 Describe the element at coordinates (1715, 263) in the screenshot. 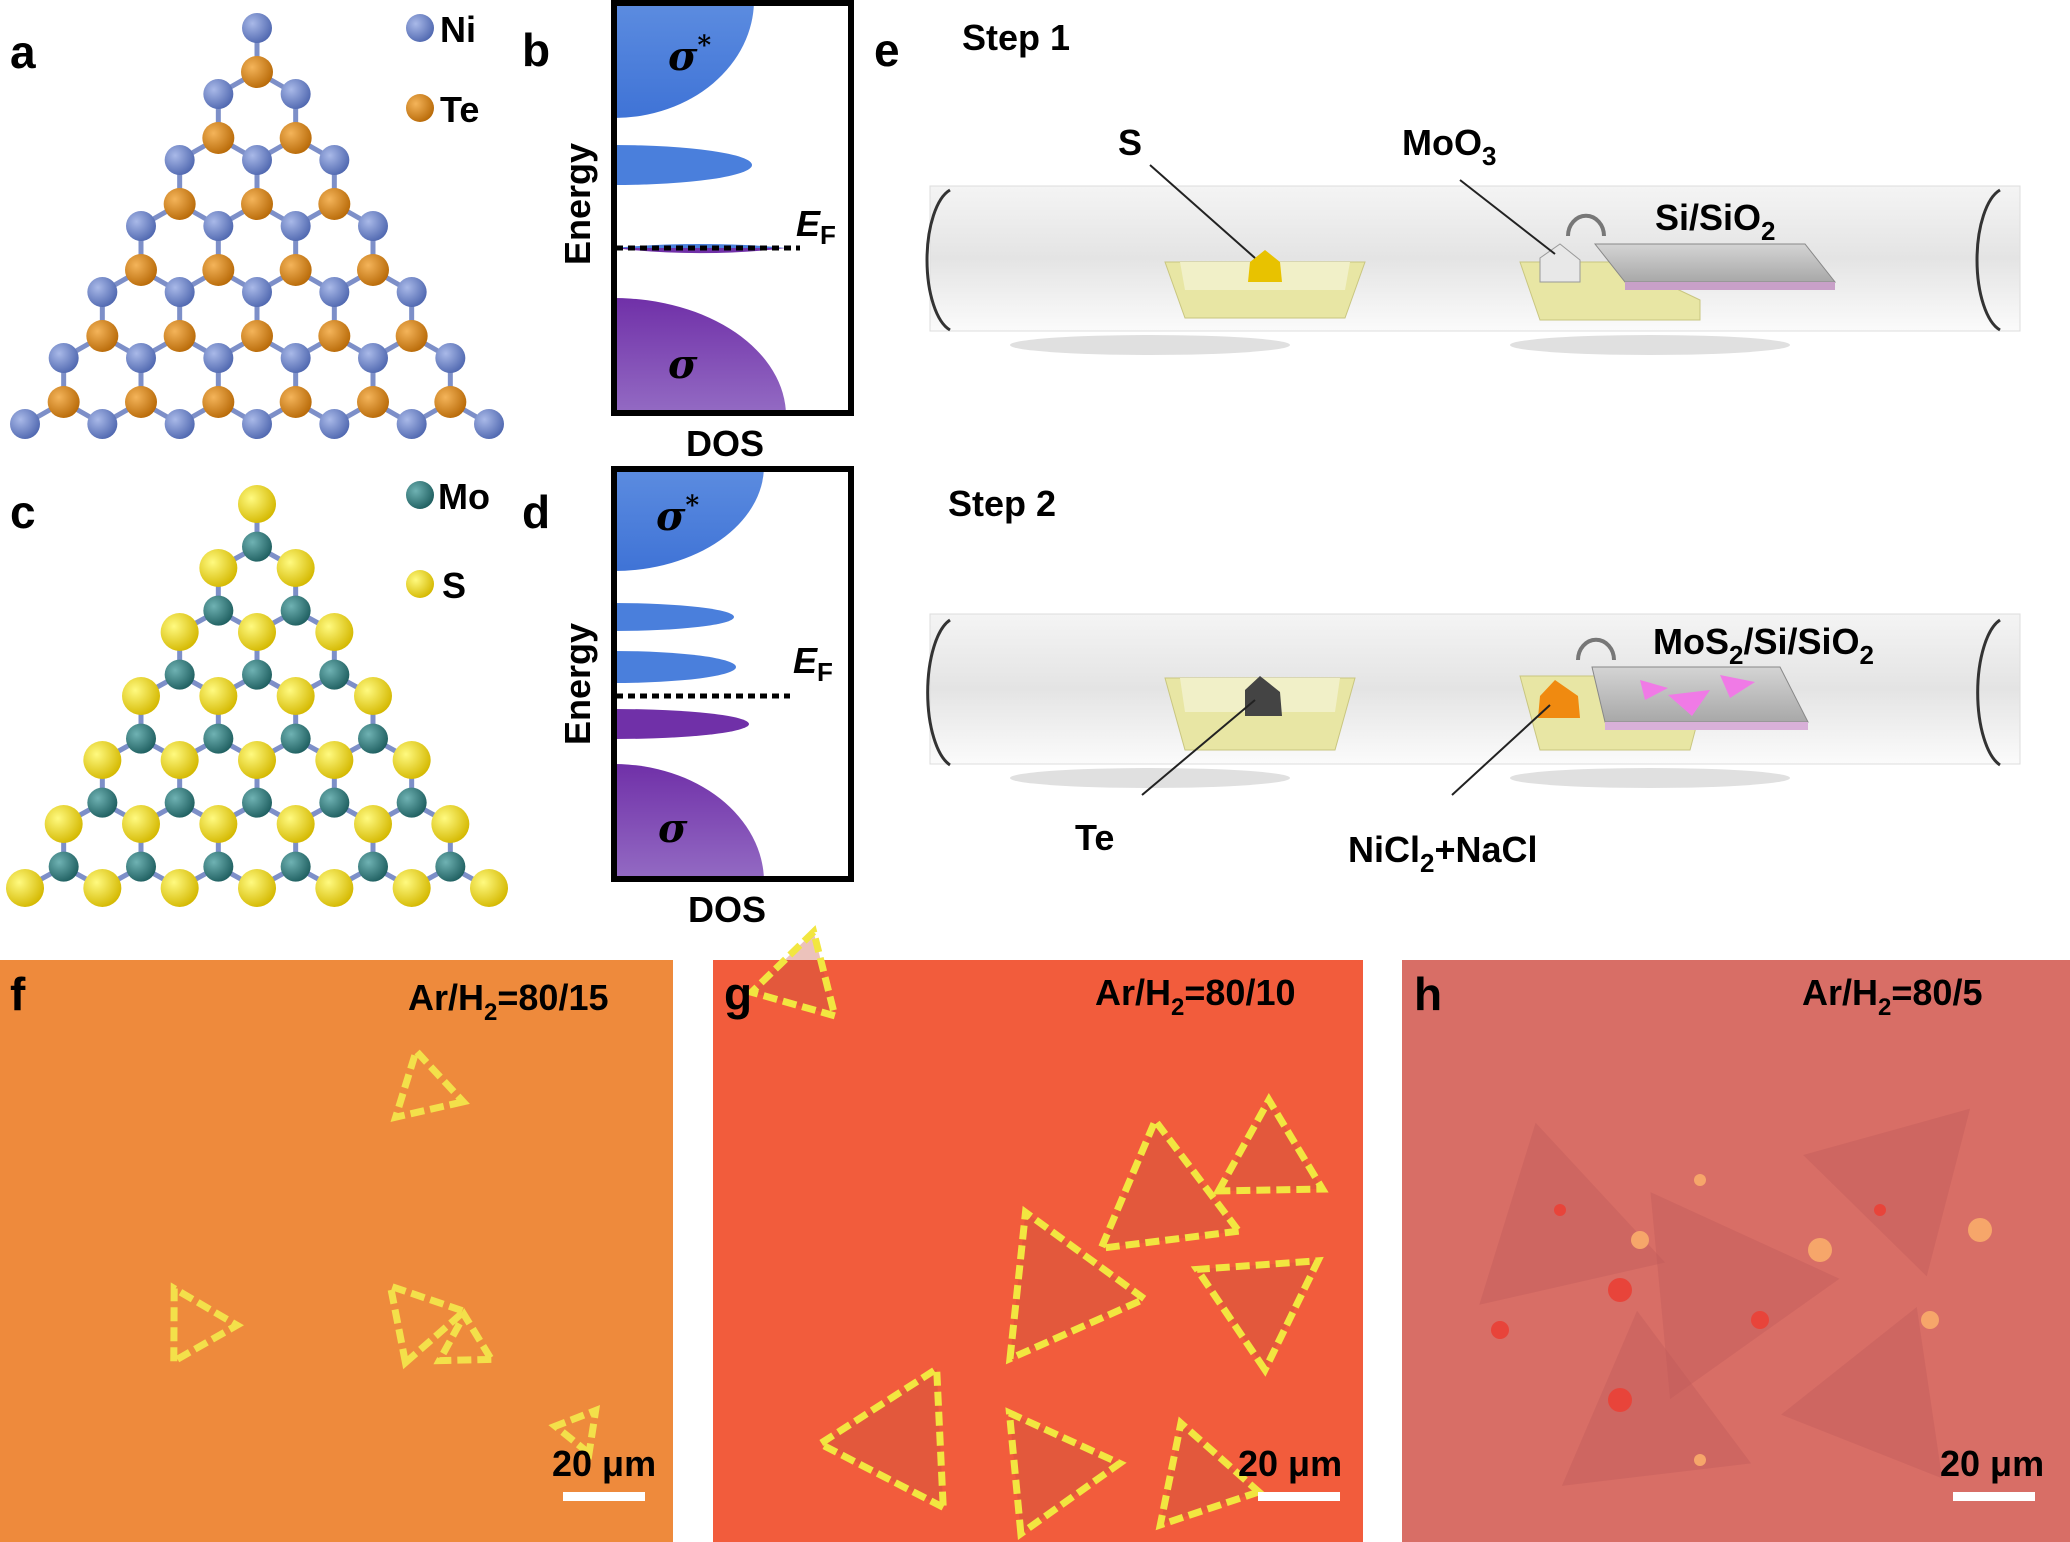

I see `si-sio2-substrate` at that location.